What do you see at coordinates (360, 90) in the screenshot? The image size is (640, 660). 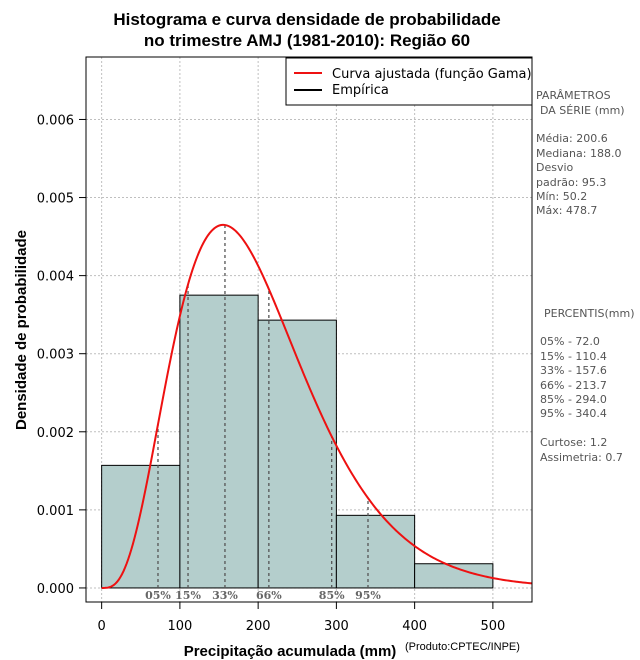 I see `legend-label-empirical: Empírica` at bounding box center [360, 90].